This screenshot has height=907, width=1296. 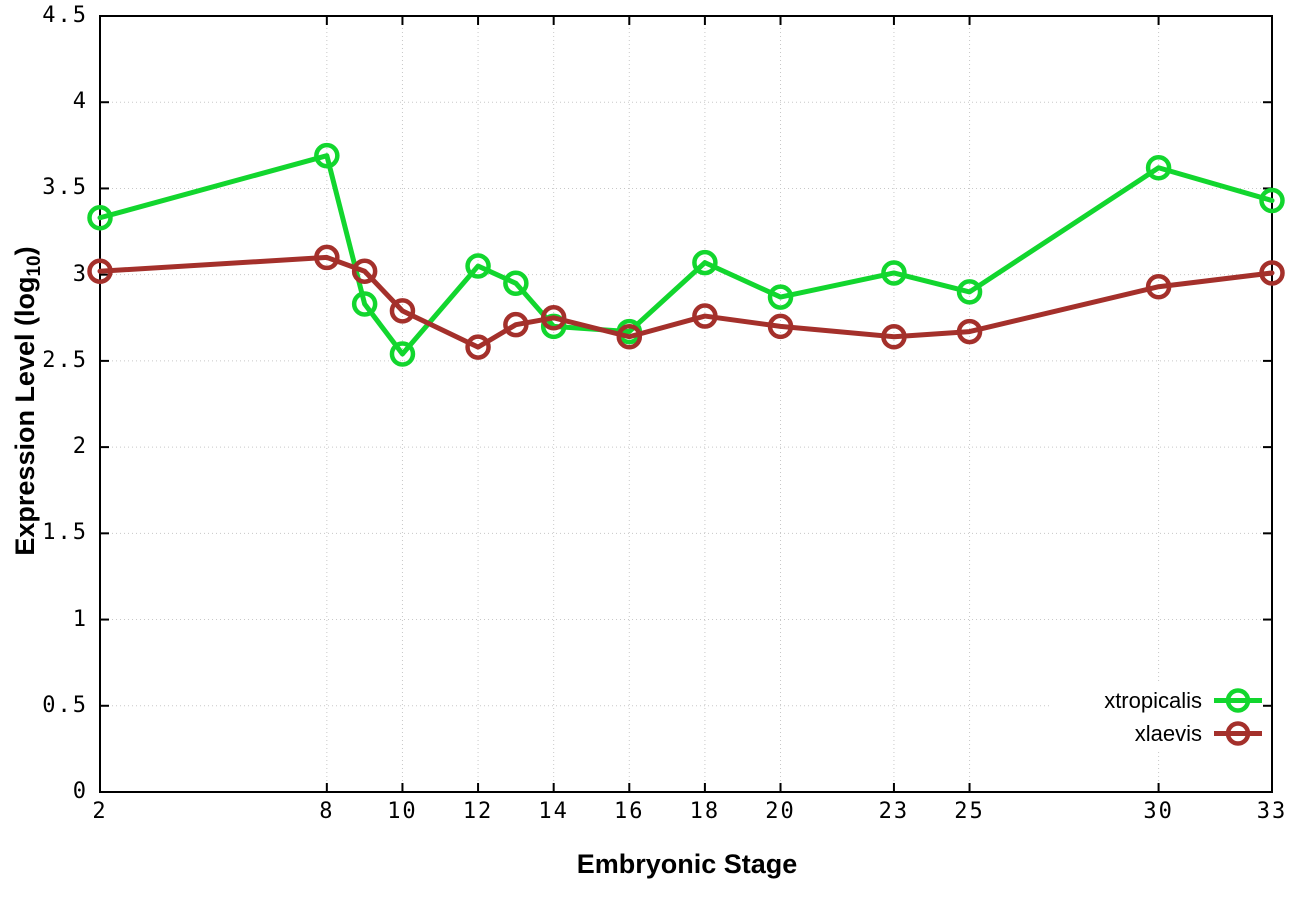 What do you see at coordinates (402, 811) in the screenshot?
I see `x-tick-label: 10` at bounding box center [402, 811].